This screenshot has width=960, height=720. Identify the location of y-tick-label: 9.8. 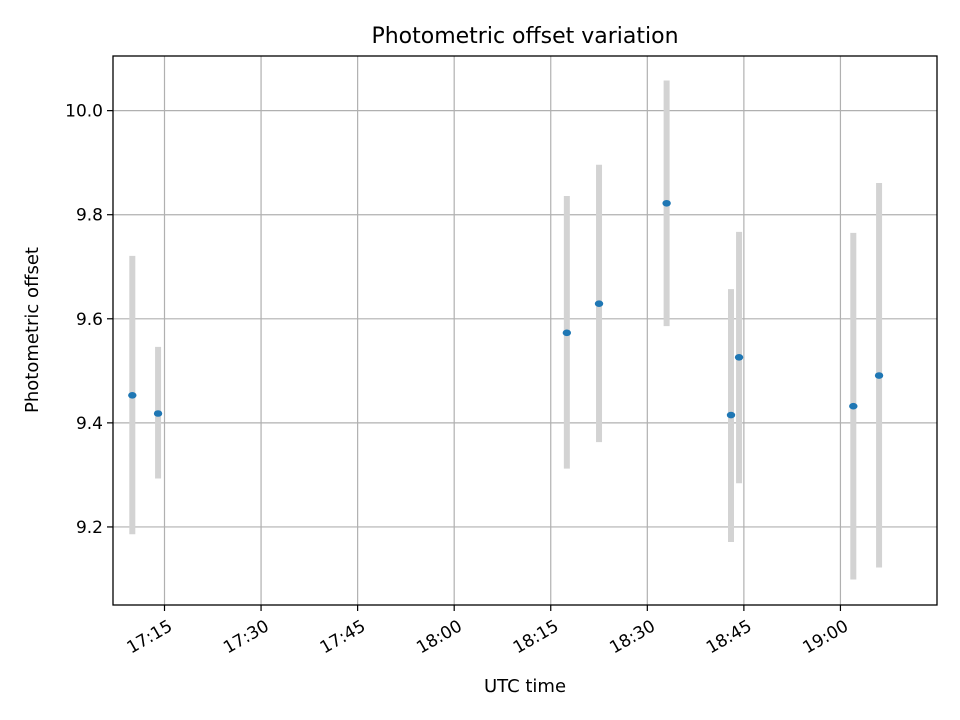
(89, 216).